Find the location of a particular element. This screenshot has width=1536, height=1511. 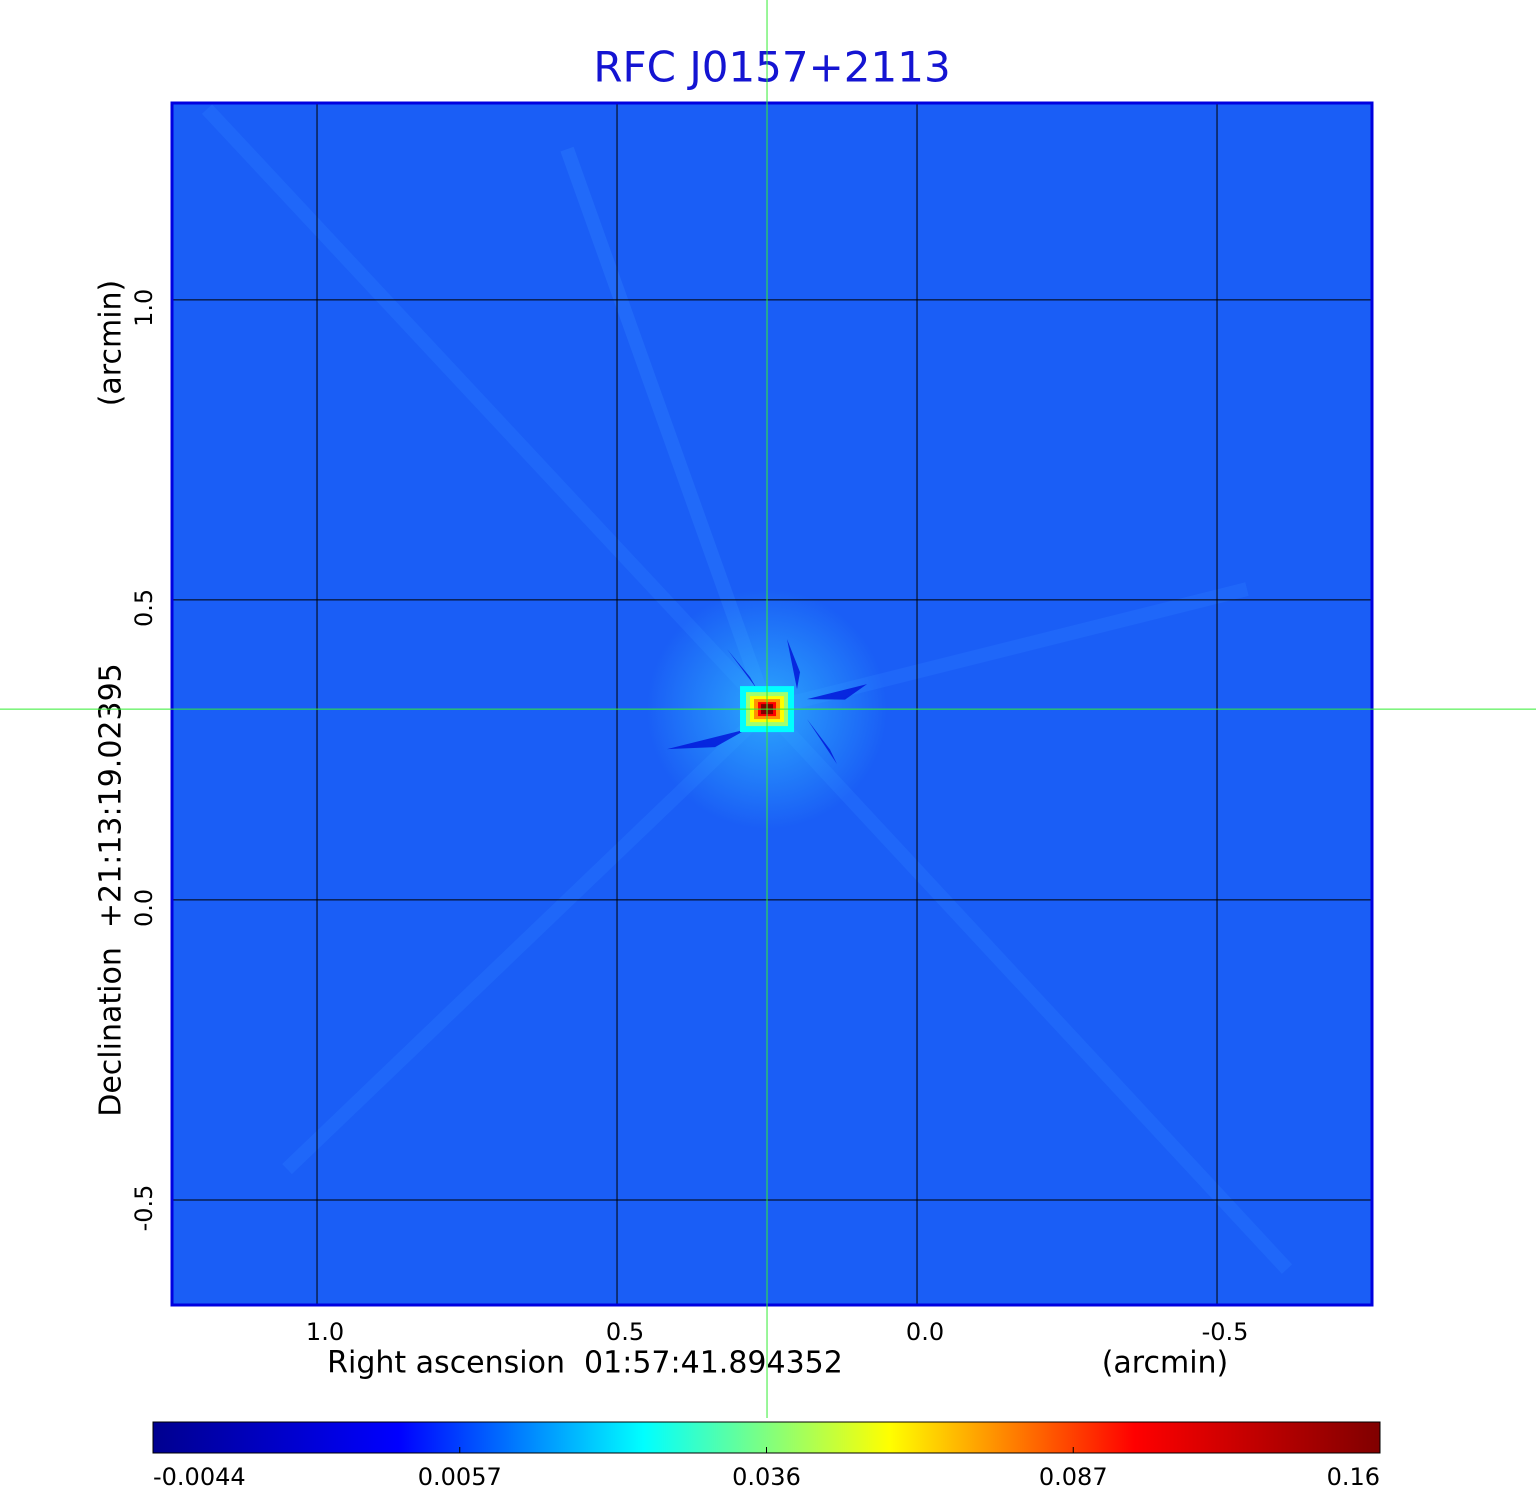

colorbar-tick-label: 0.036 is located at coordinates (766, 1477).